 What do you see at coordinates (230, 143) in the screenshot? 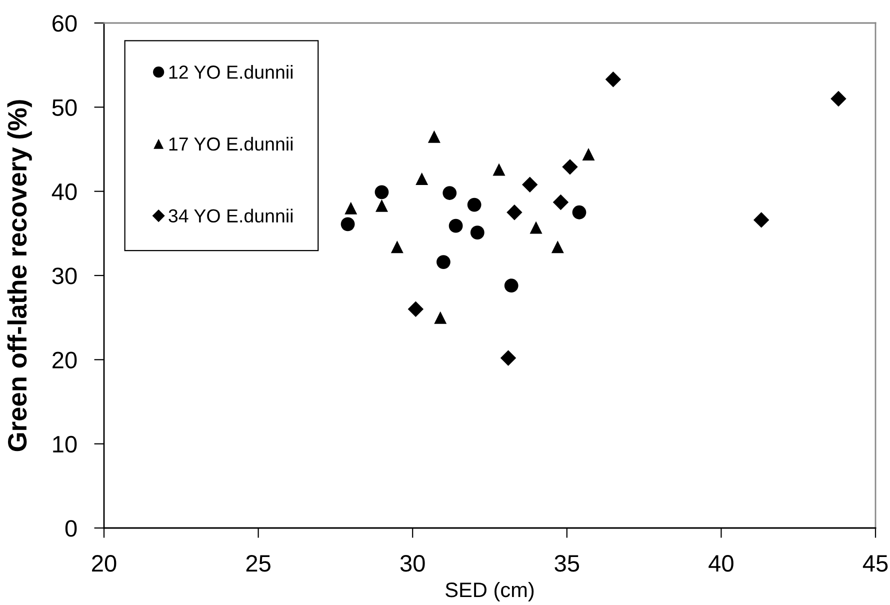
I see `legend-label: 17 YO E.dunnii` at bounding box center [230, 143].